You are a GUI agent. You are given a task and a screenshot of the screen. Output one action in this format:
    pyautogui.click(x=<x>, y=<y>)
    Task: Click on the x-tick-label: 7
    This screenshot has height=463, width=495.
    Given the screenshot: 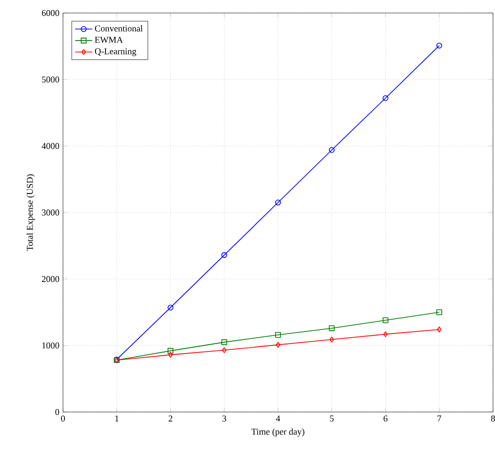 What is the action you would take?
    pyautogui.click(x=440, y=419)
    